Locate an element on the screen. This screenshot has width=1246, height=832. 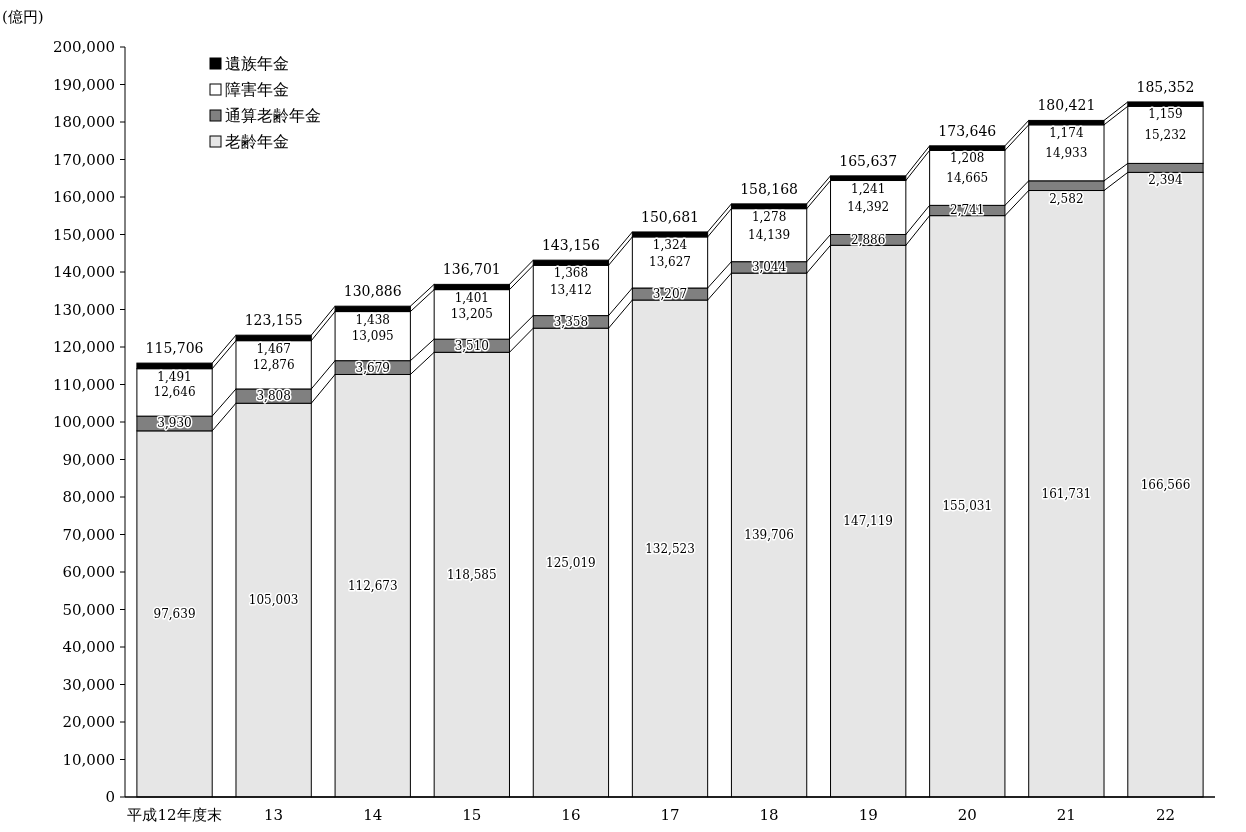
data-label: 125,019 is located at coordinates (571, 562).